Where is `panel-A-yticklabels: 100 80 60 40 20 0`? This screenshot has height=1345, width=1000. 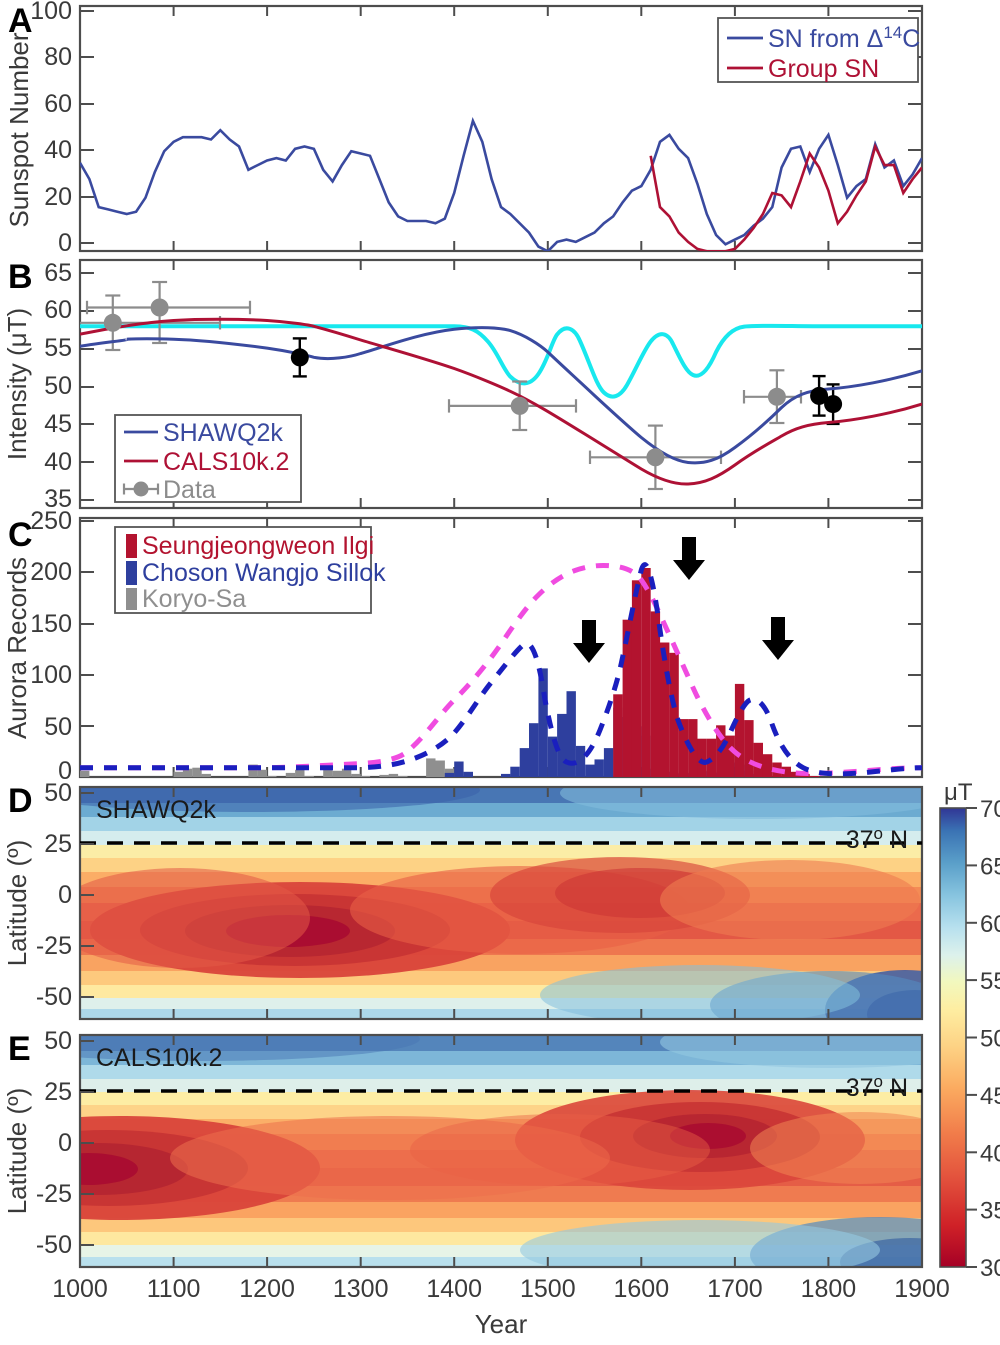 panel-A-yticklabels: 100 80 60 40 20 0 is located at coordinates (51, 128).